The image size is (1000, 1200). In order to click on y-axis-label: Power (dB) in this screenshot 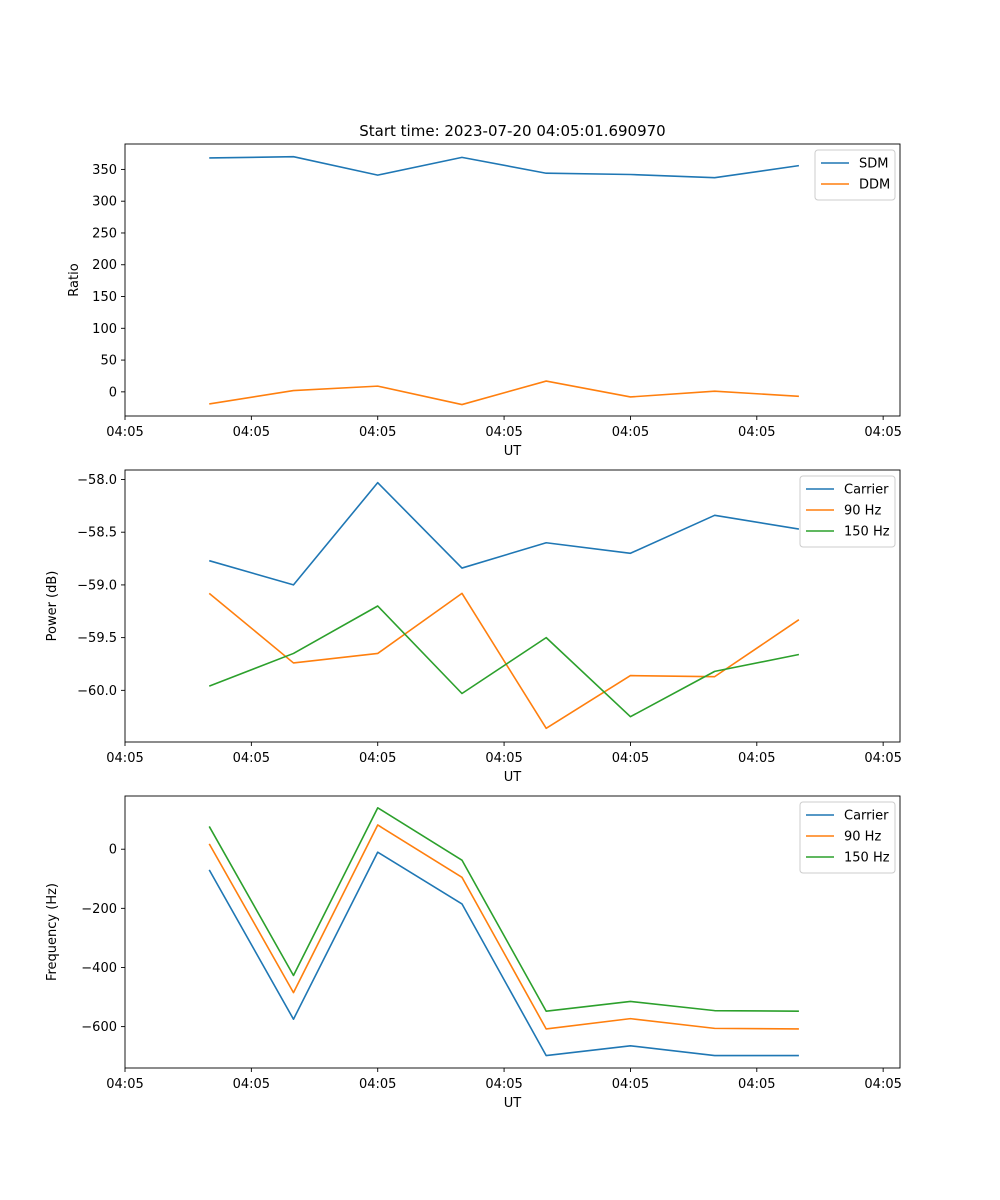, I will do `click(52, 606)`.